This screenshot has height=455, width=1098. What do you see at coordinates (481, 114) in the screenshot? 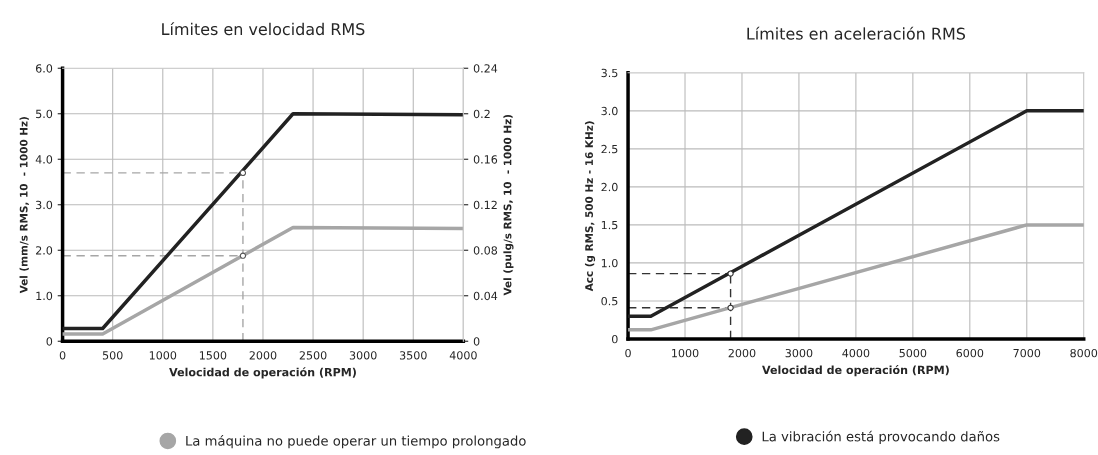
I see `y2-tick-label: 0.2` at bounding box center [481, 114].